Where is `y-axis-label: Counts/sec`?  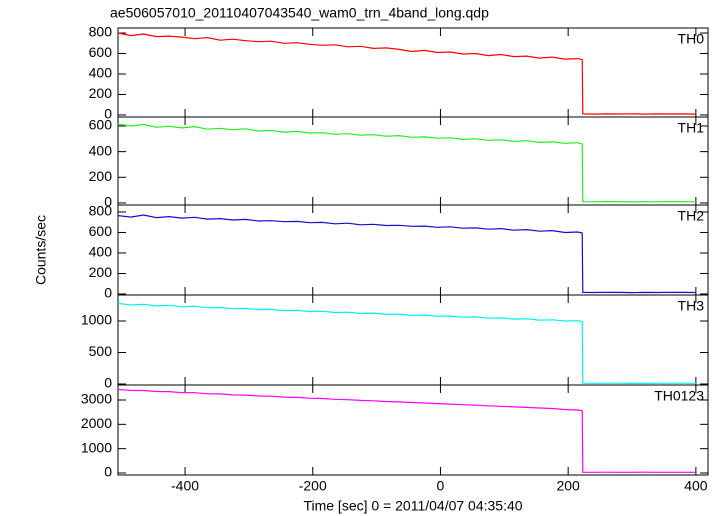 y-axis-label: Counts/sec is located at coordinates (41, 250).